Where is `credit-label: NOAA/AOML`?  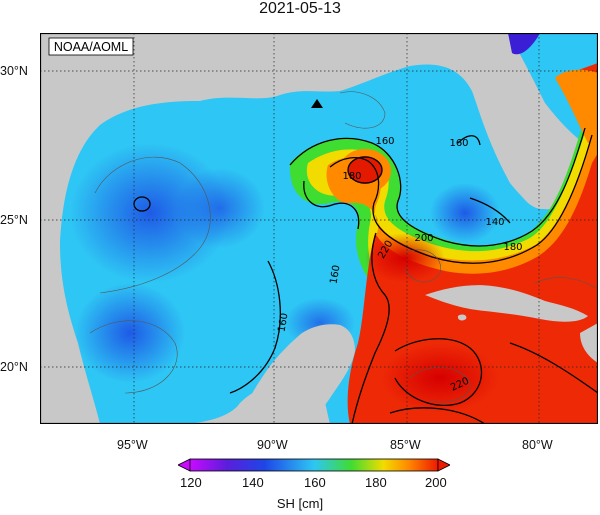
credit-label: NOAA/AOML is located at coordinates (91, 47).